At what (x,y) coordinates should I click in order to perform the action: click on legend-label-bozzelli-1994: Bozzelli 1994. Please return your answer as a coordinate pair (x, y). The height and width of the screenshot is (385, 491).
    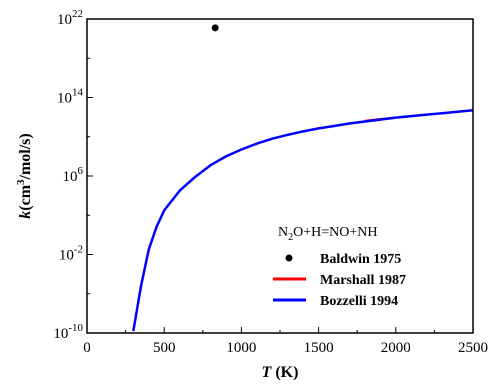
    Looking at the image, I should click on (359, 301).